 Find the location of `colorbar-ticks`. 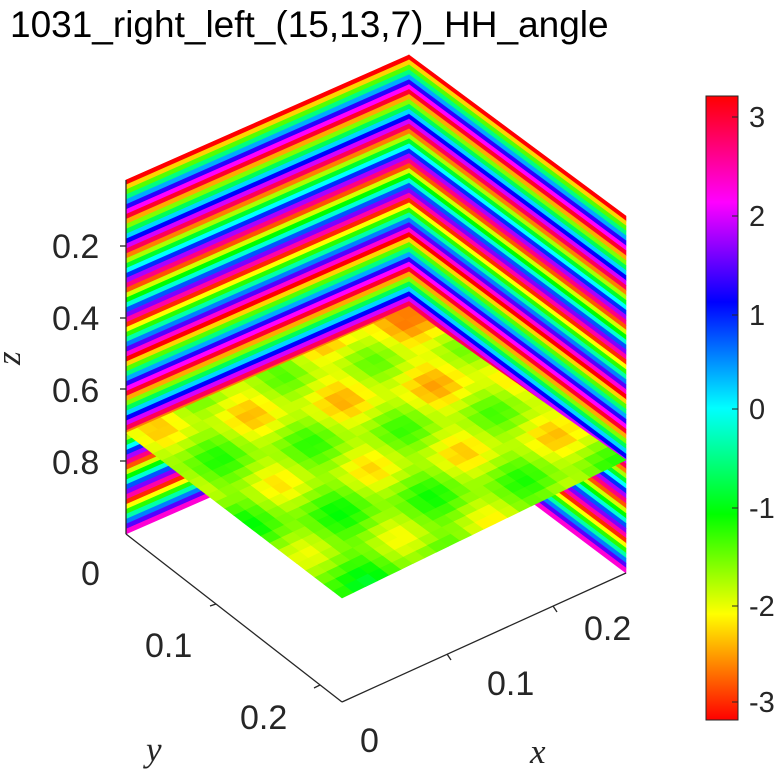

colorbar-ticks is located at coordinates (735, 409).